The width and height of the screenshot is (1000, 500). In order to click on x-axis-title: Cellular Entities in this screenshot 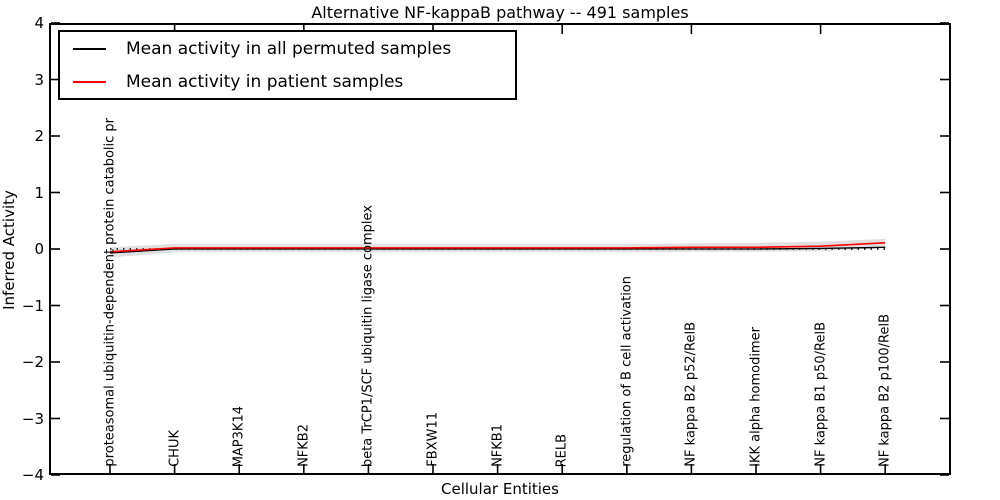, I will do `click(500, 489)`.